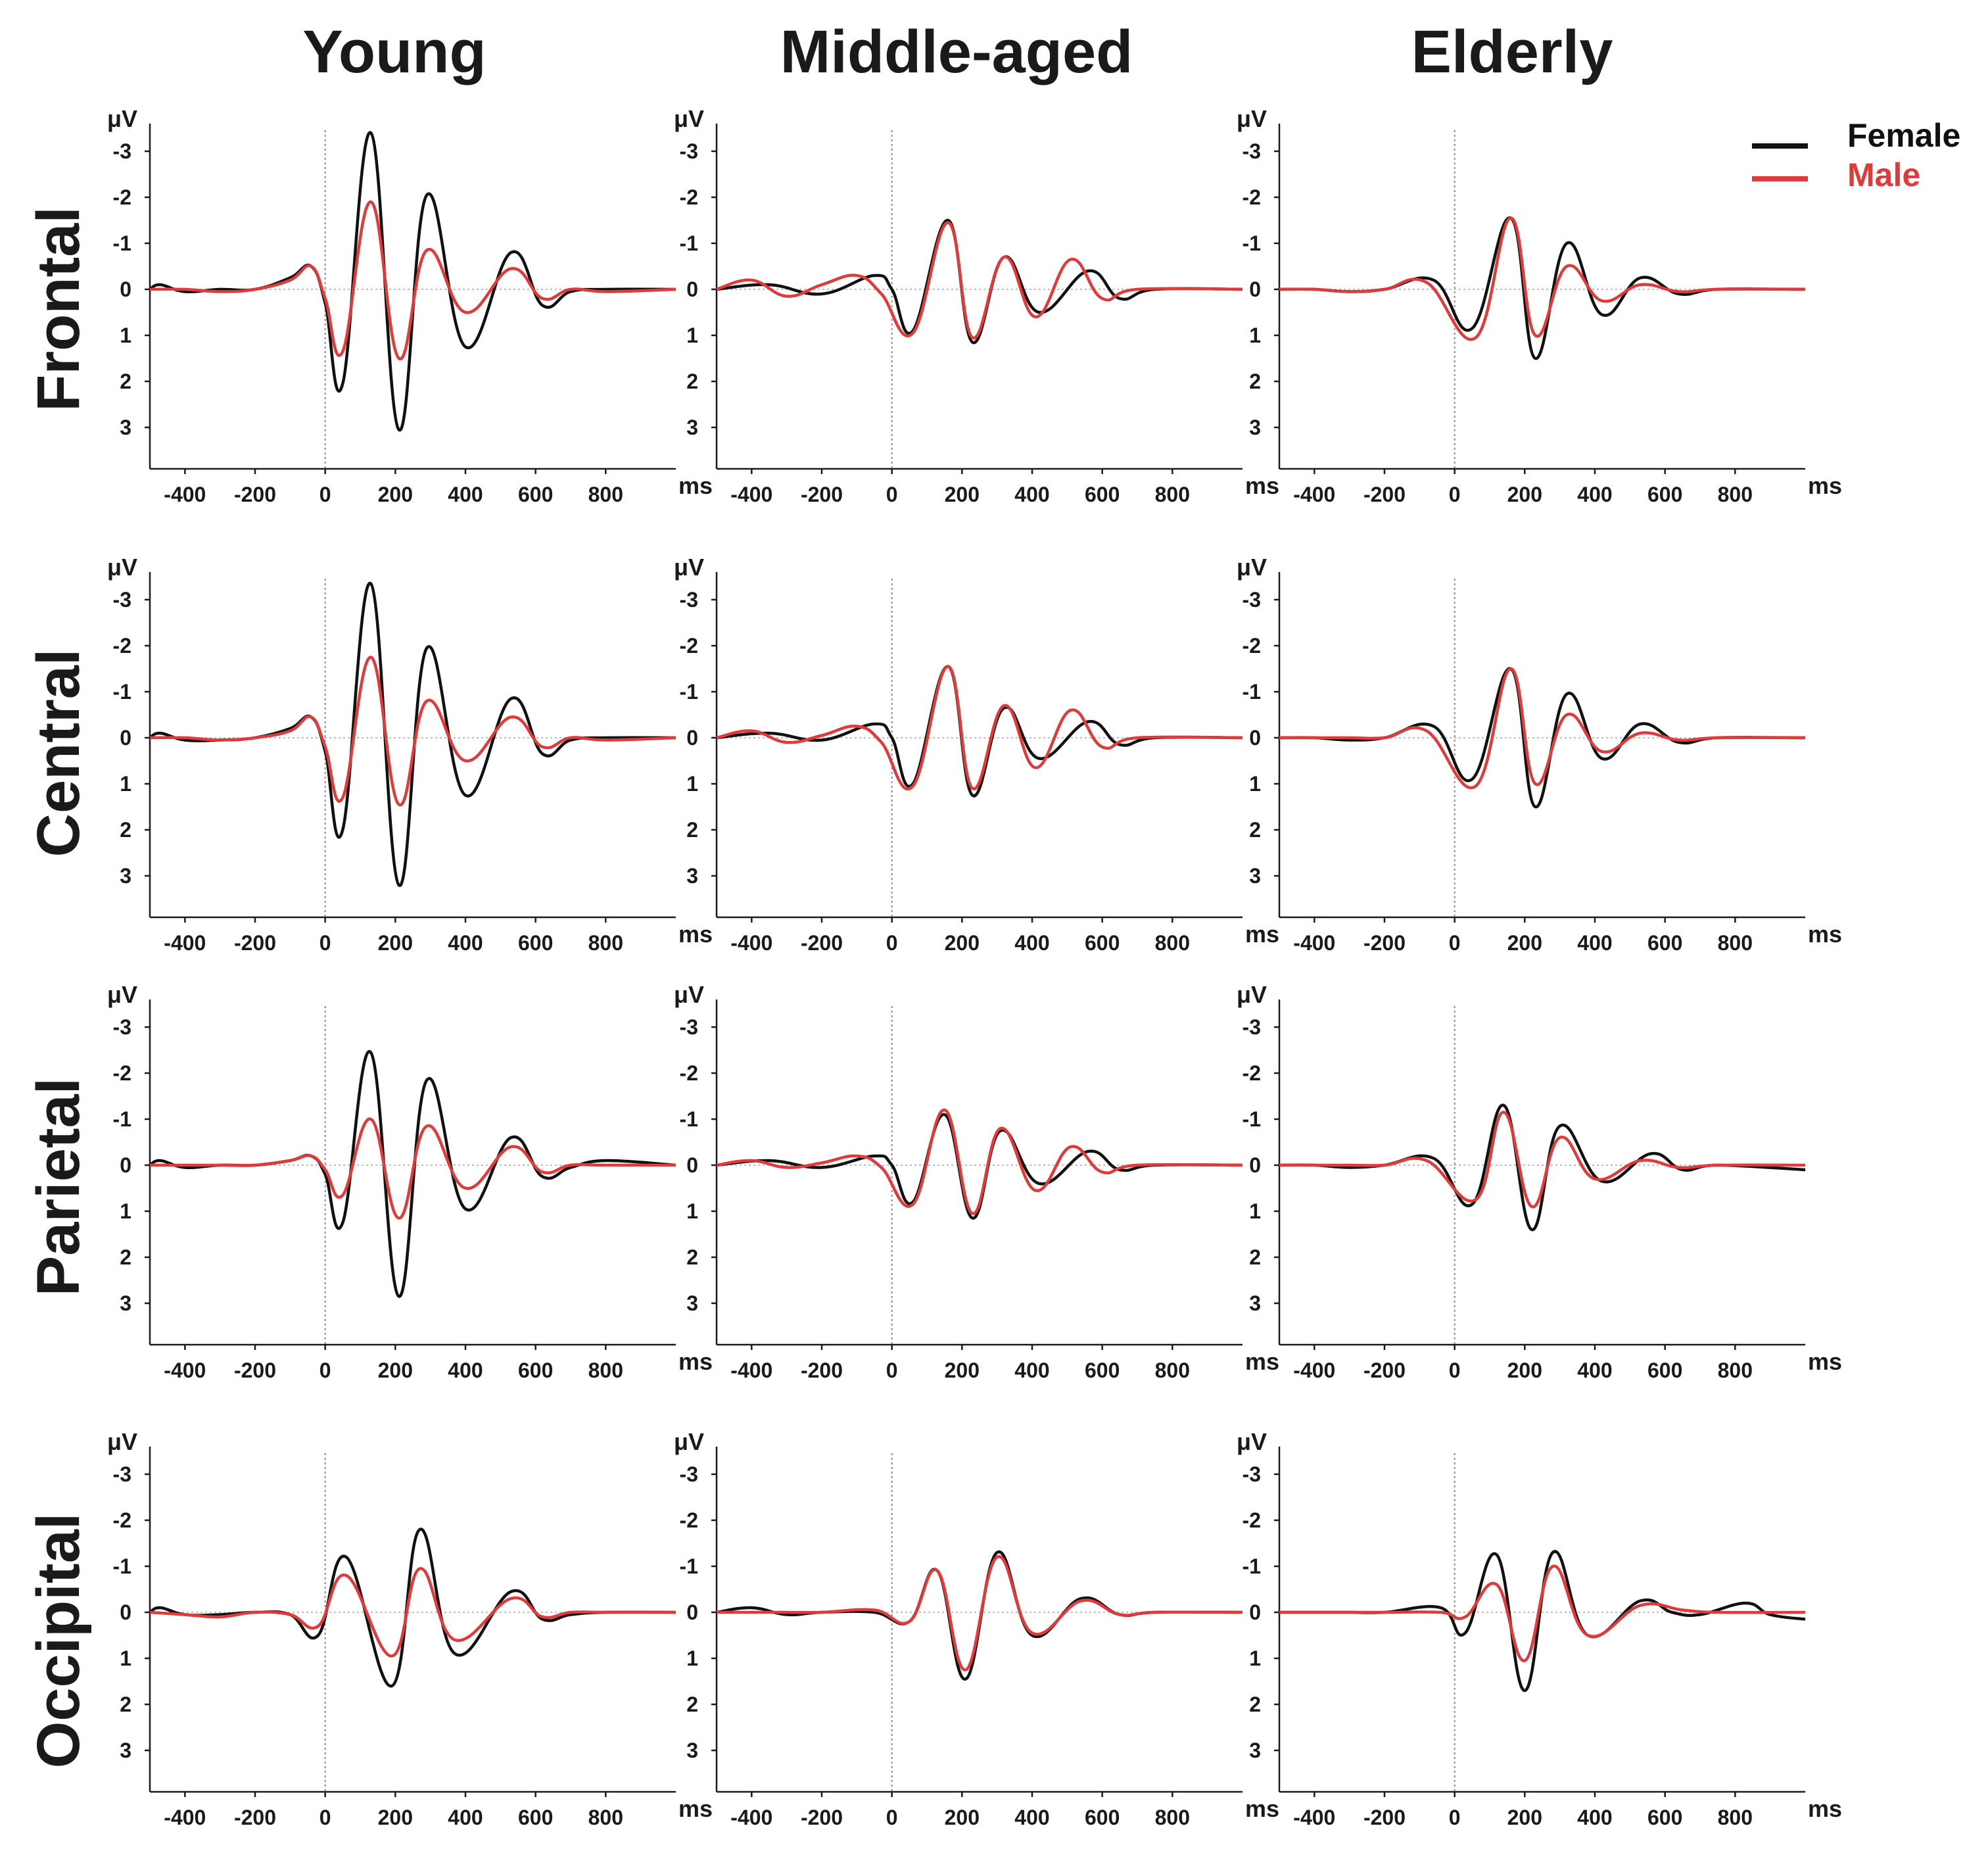 The width and height of the screenshot is (1988, 1851). Describe the element at coordinates (977, 754) in the screenshot. I see `panel-central-middle-aged: μV -3 -2 -1 0 1 2 3 -400 -200 0 200 400 600 800 ms` at that location.